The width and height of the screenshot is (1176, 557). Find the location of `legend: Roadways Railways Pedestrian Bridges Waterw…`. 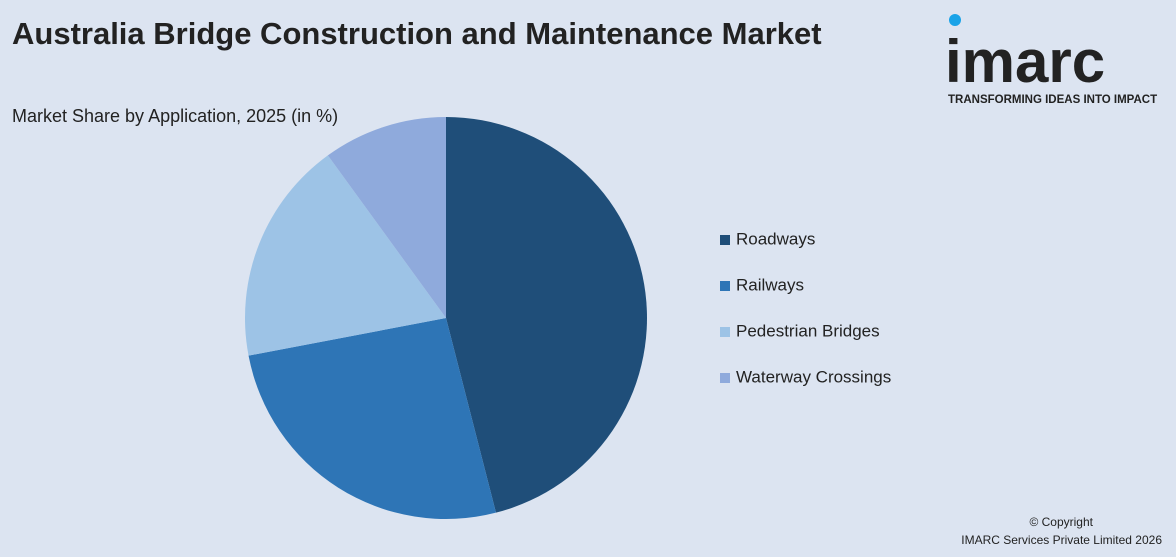

legend: Roadways Railways Pedestrian Bridges Waterw… is located at coordinates (805, 307).